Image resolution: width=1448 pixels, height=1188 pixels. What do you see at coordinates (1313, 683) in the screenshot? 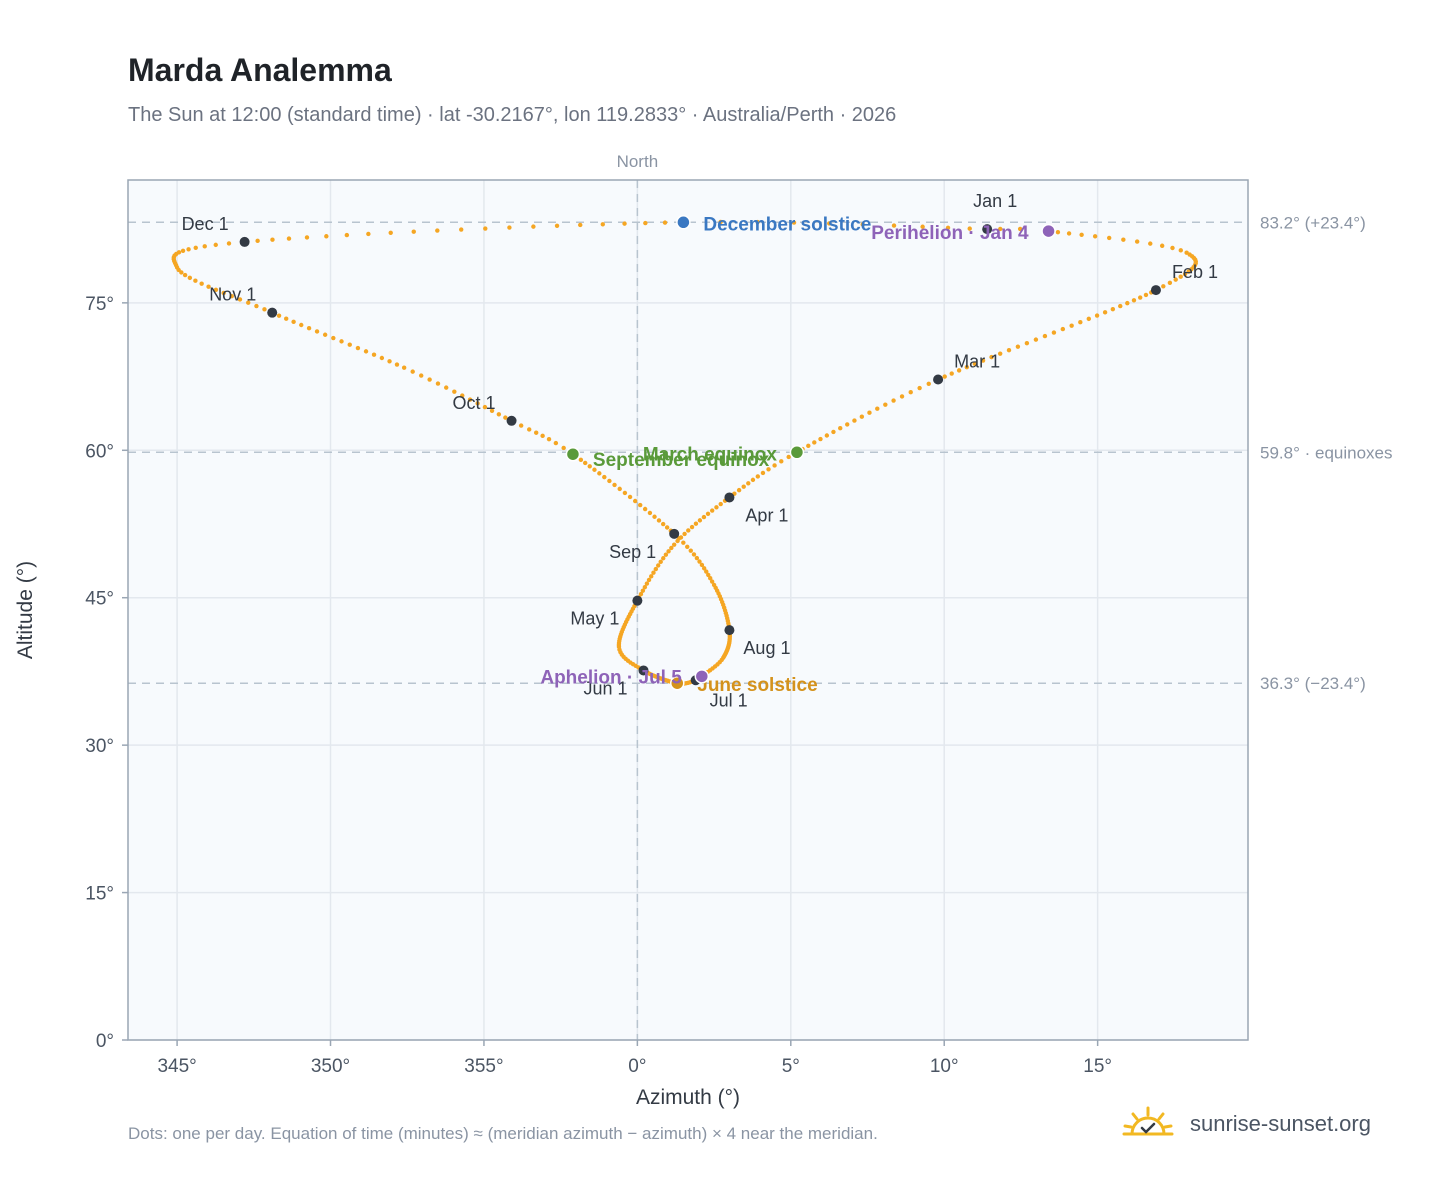
I see `reference-line-label: 36.3° (−23.4°)` at bounding box center [1313, 683].